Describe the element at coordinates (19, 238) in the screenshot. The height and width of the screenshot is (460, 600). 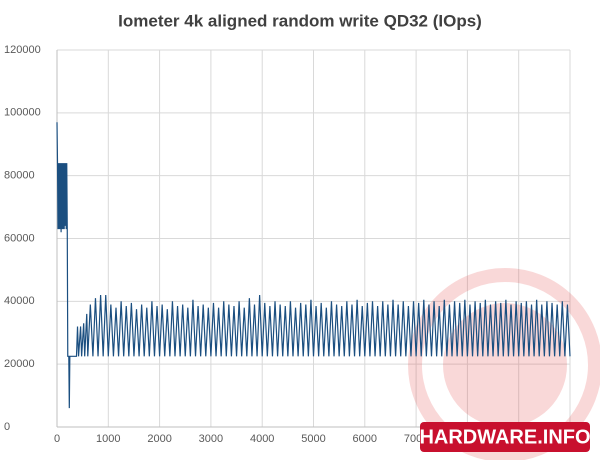
I see `y-tick-label: 60000` at that location.